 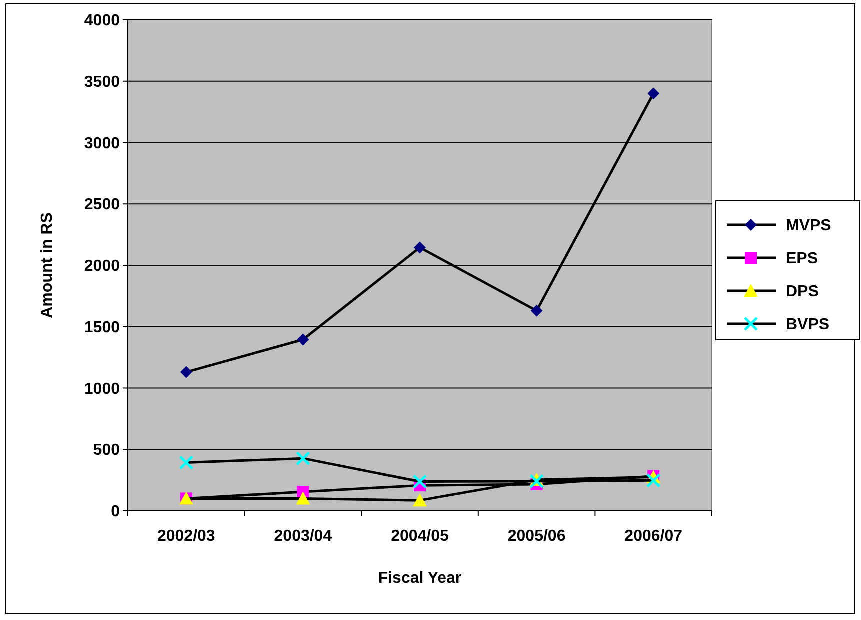 What do you see at coordinates (106, 451) in the screenshot?
I see `y-tick-label: 500` at bounding box center [106, 451].